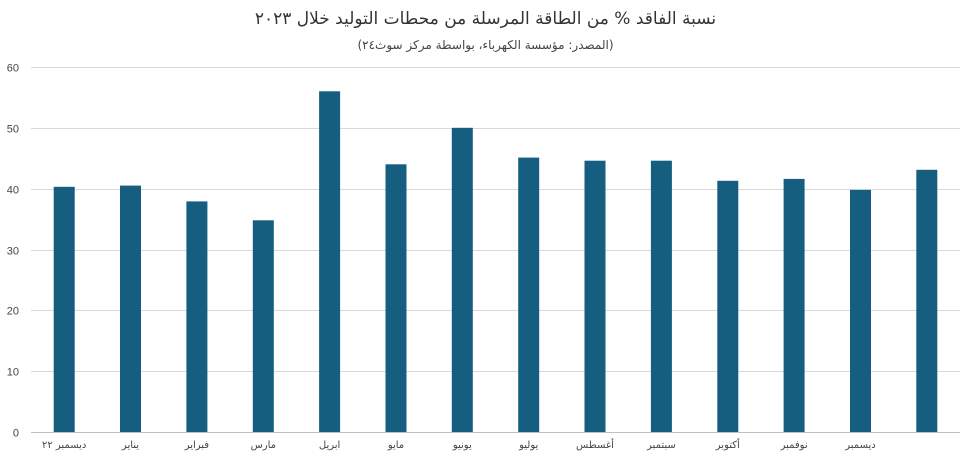 The image size is (971, 460). Describe the element at coordinates (13, 312) in the screenshot. I see `y-tick-label: 20` at that location.